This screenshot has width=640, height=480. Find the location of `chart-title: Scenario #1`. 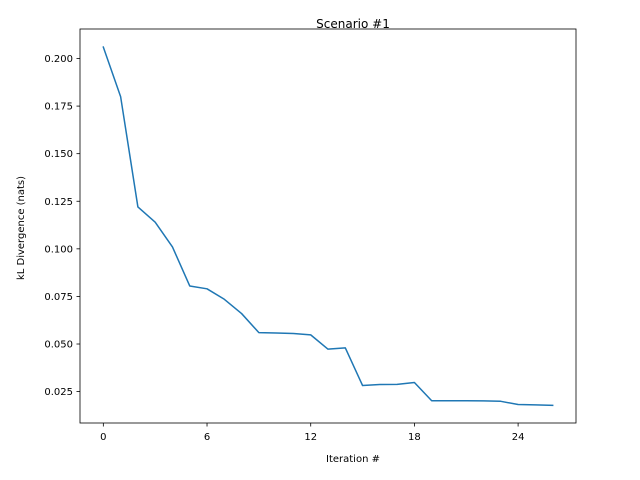

chart-title: Scenario #1 is located at coordinates (353, 24).